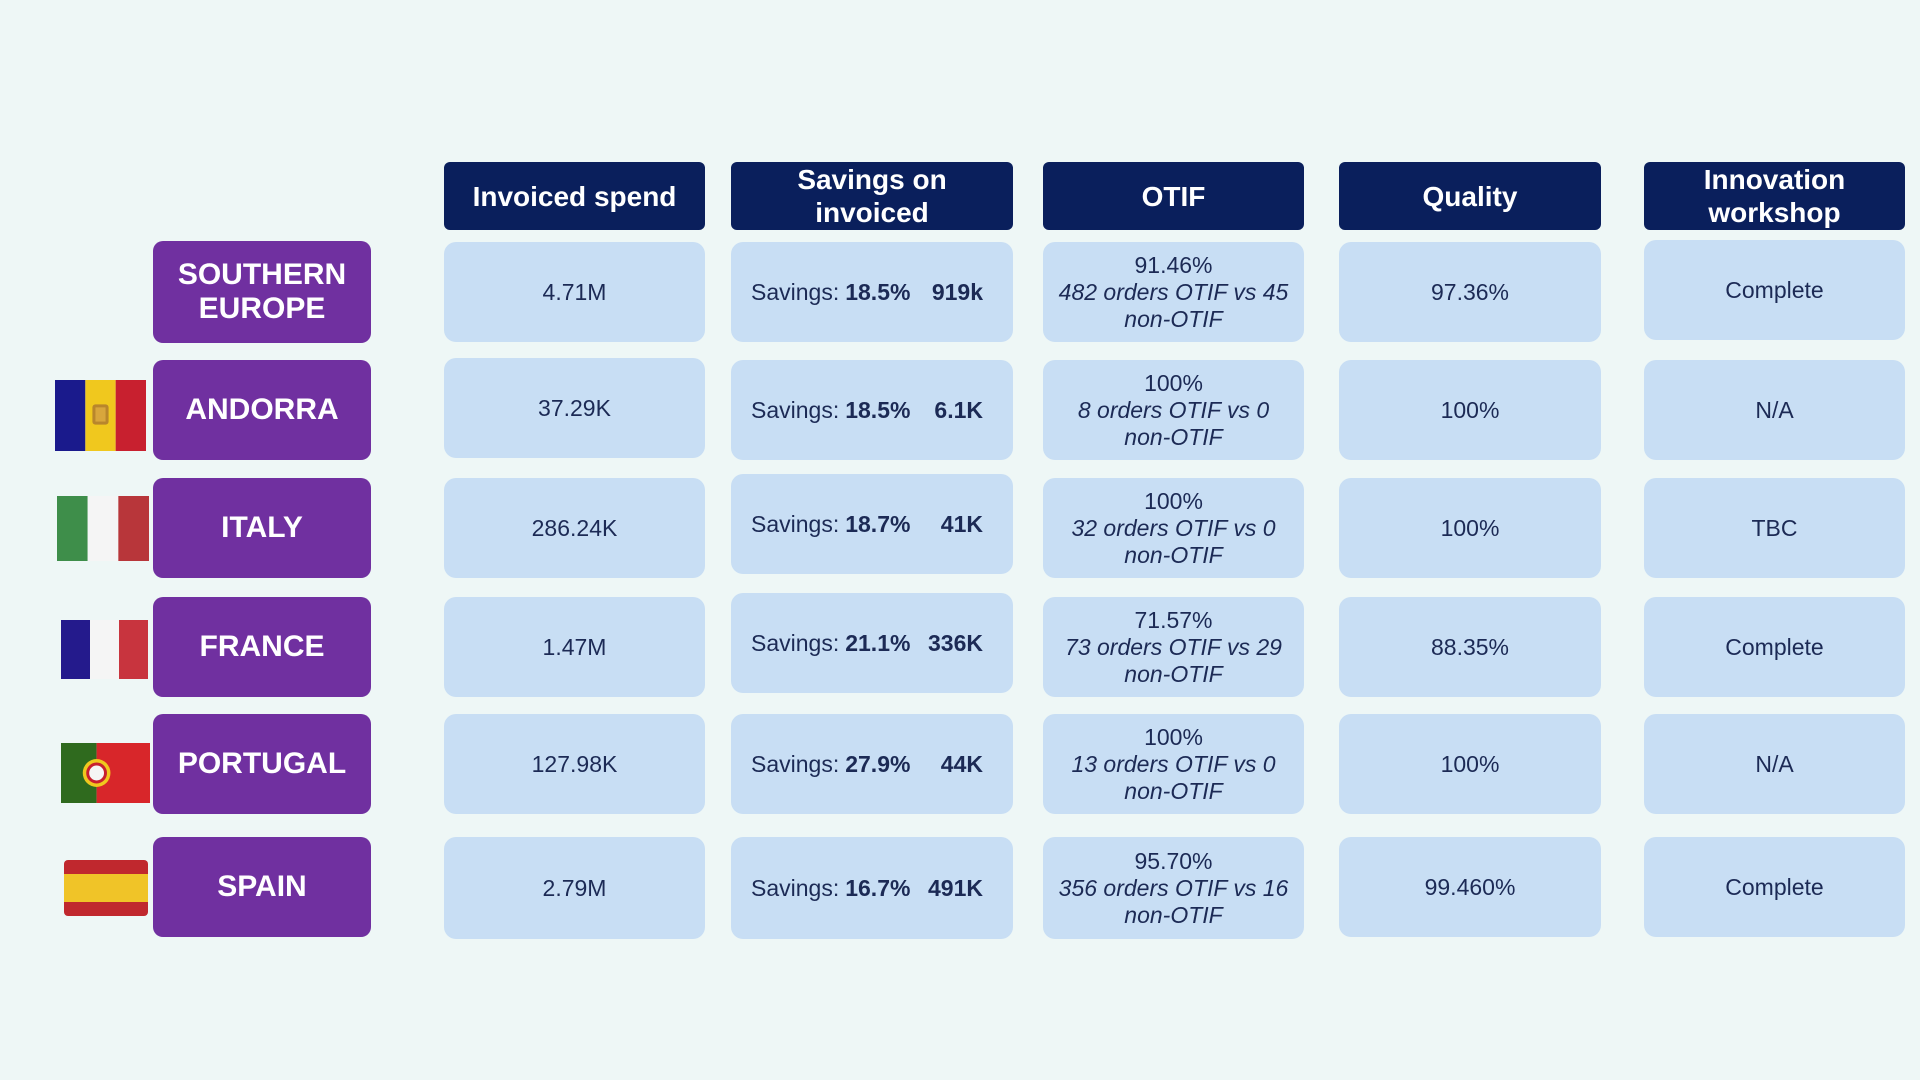  I want to click on region-label-portugal: PORTUGAL, so click(262, 764).